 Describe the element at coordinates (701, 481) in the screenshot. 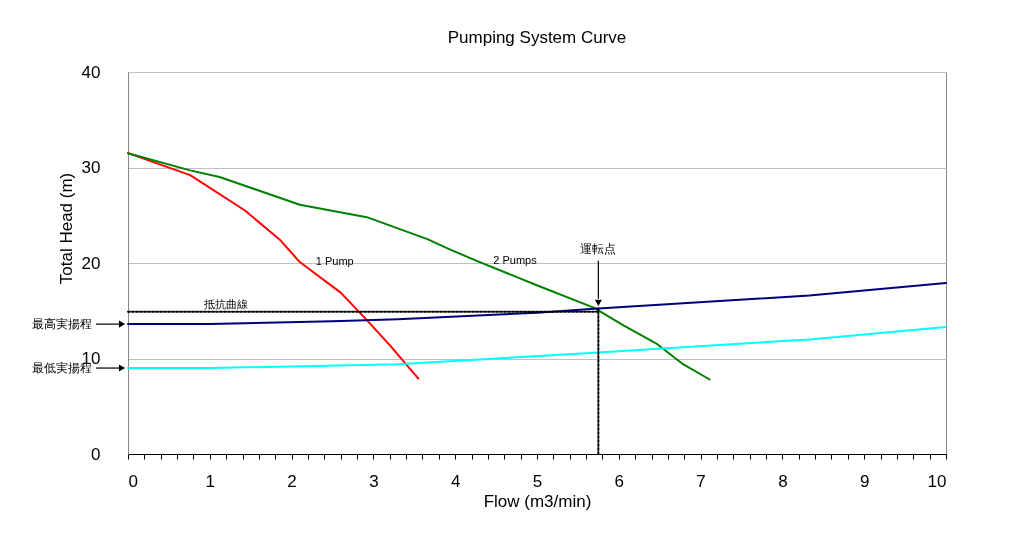

I see `x-tick-label: 7` at that location.